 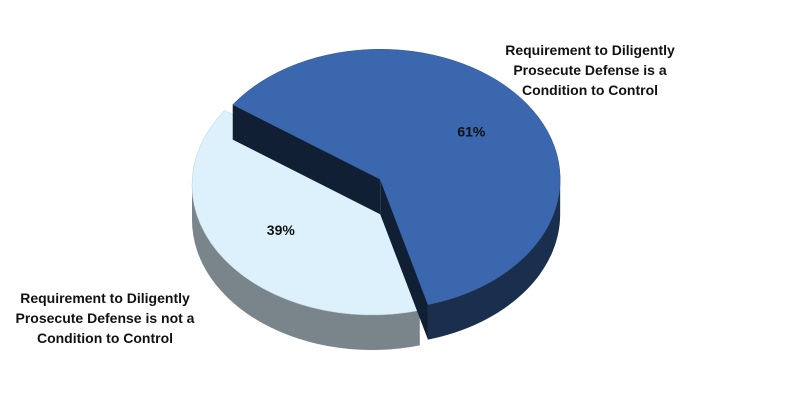 What do you see at coordinates (281, 230) in the screenshot?
I see `value-label: 39%` at bounding box center [281, 230].